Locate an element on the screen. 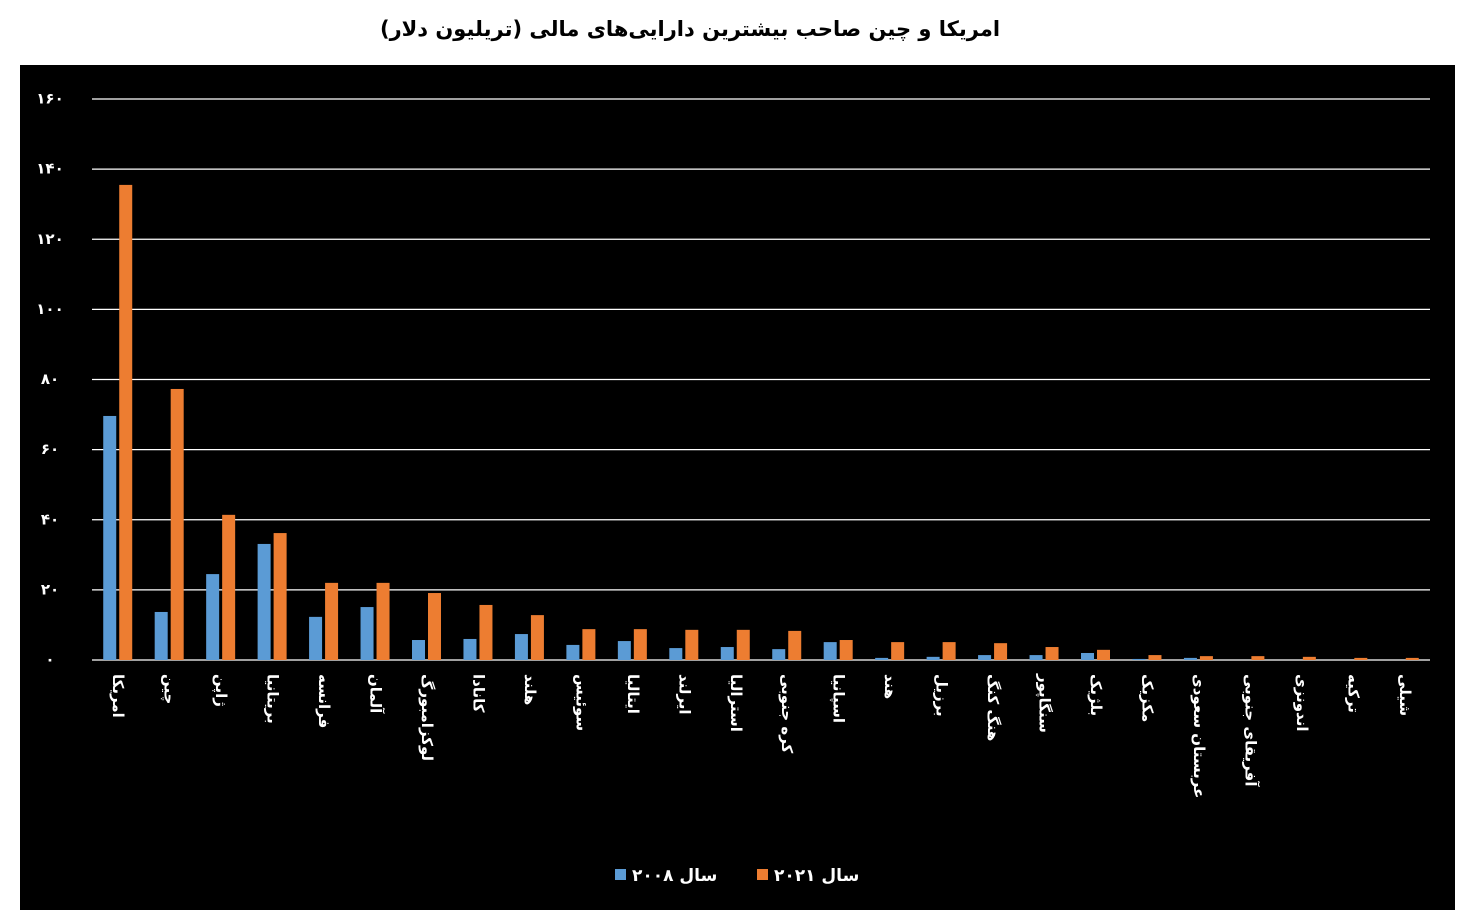 This screenshot has height=921, width=1473. legend-label: سال ۲۰۰۸ is located at coordinates (674, 876).